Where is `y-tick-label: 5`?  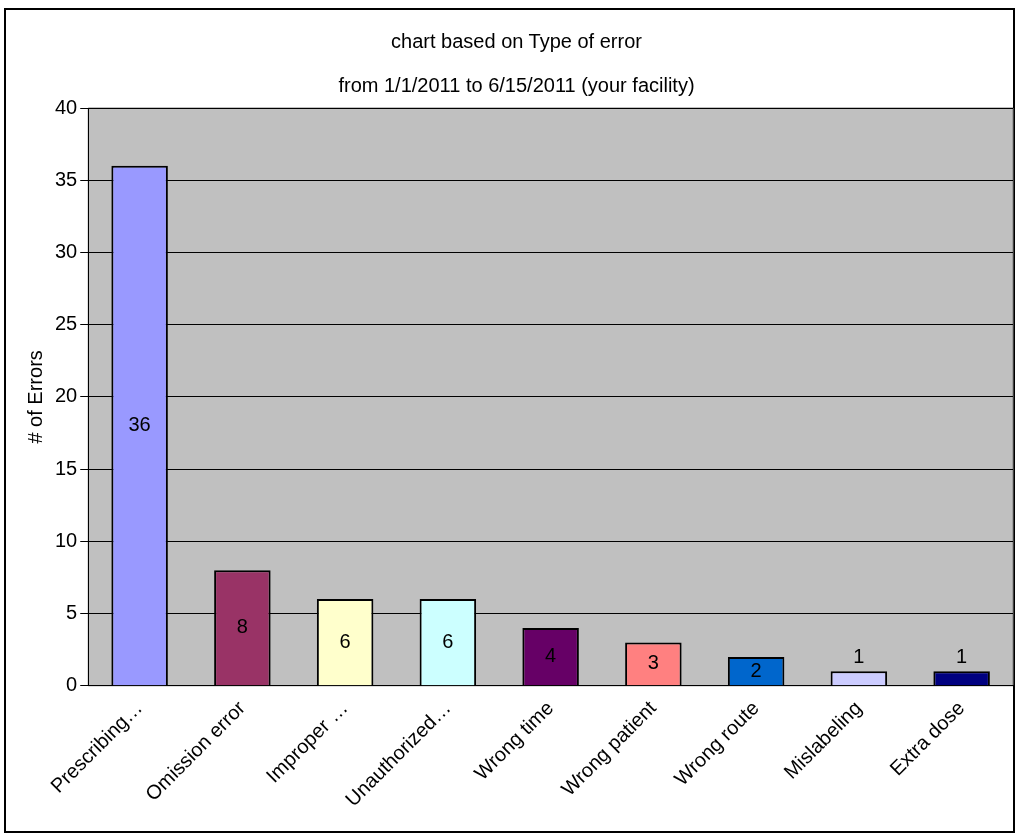 y-tick-label: 5 is located at coordinates (72, 612).